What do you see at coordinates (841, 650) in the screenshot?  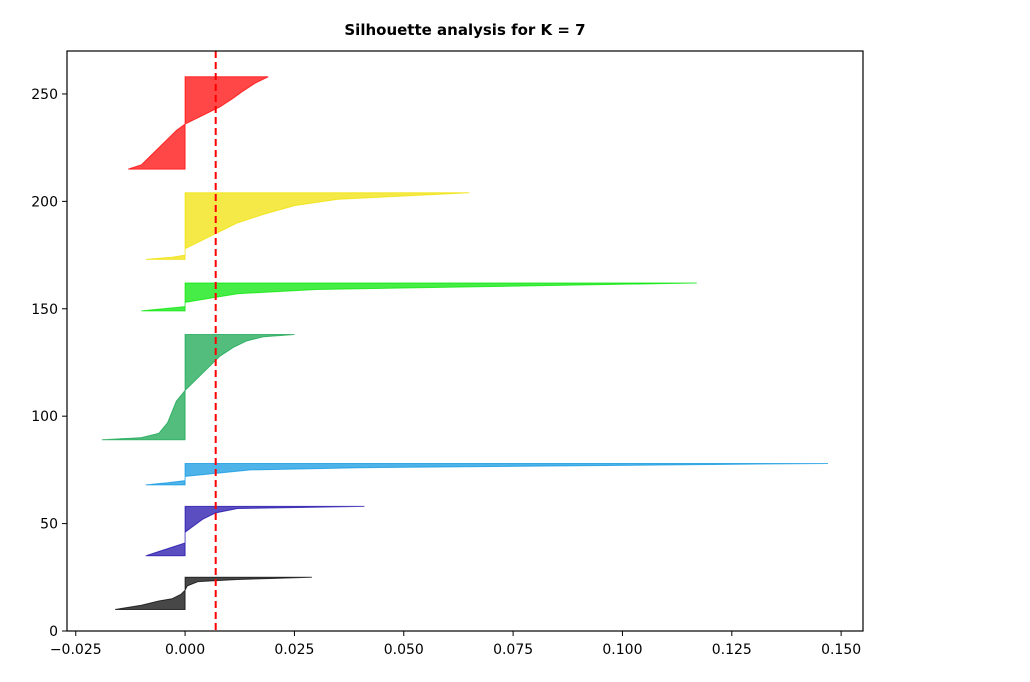 I see `x-tick-label: 0.150` at bounding box center [841, 650].